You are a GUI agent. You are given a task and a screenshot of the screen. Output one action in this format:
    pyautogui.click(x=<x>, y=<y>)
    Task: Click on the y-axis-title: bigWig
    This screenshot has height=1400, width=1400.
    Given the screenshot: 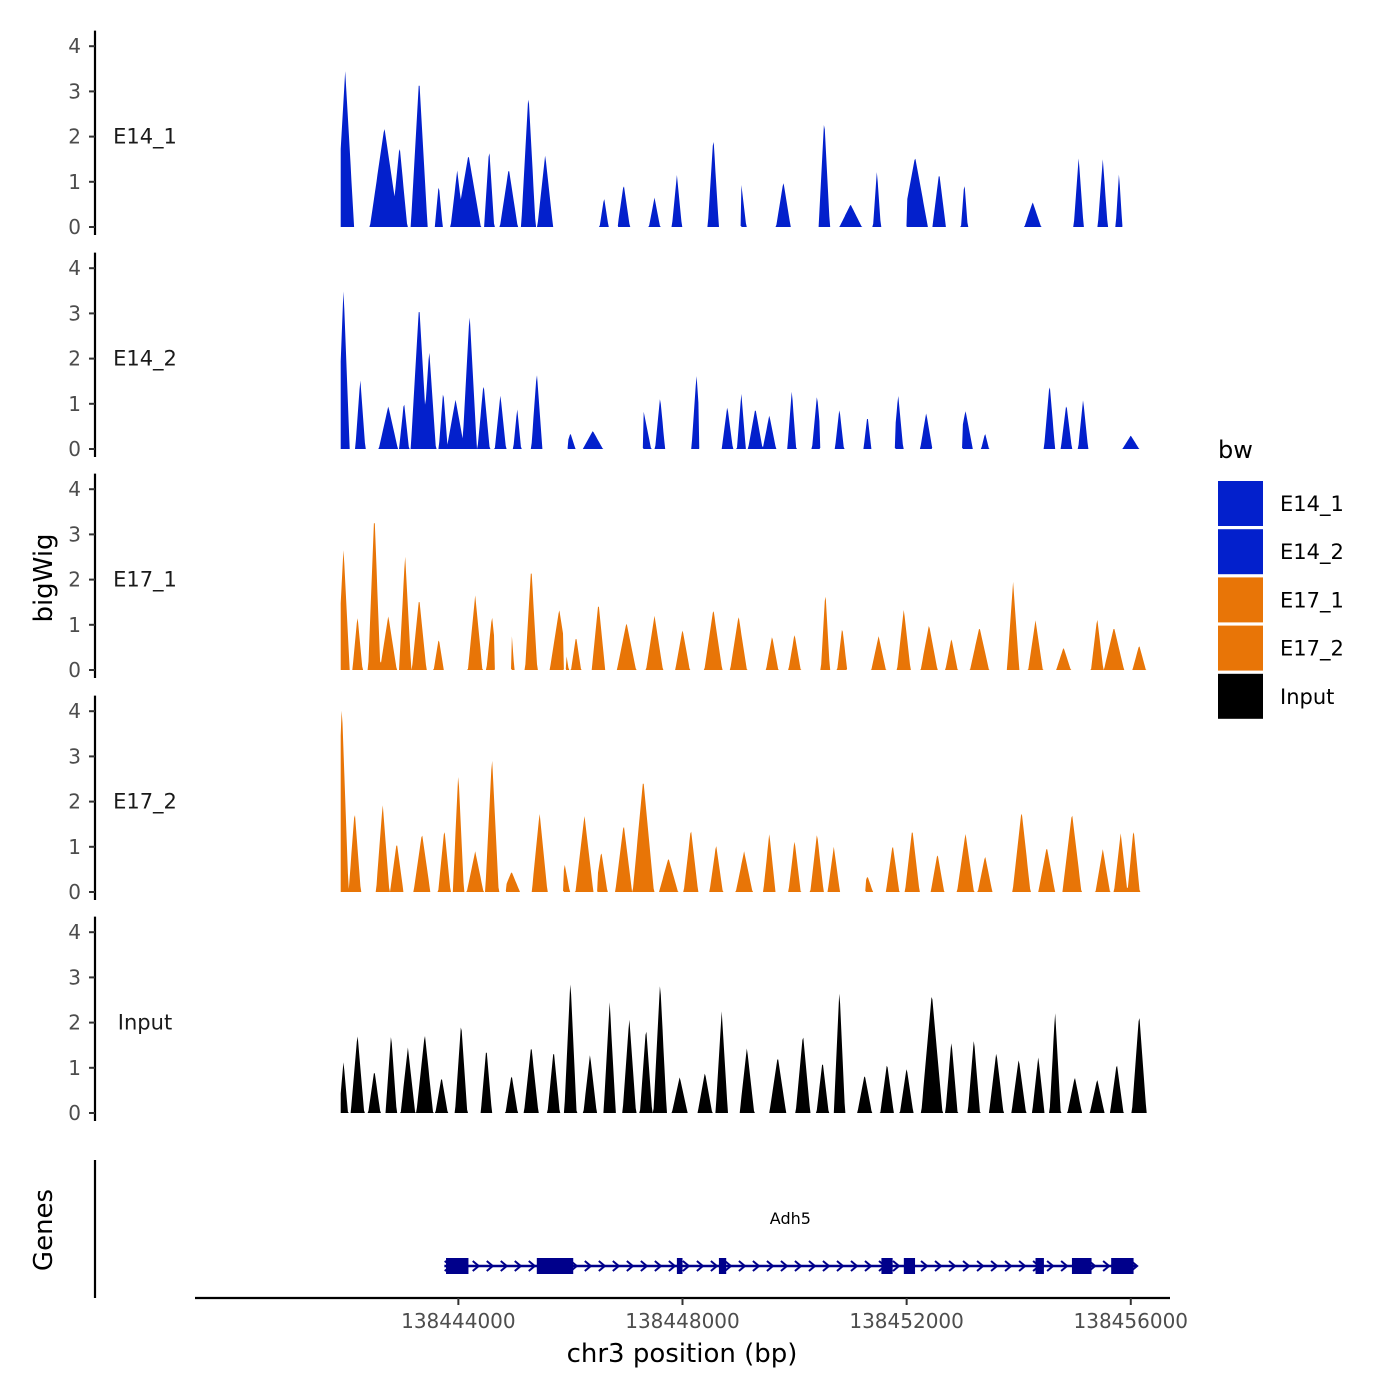 What is the action you would take?
    pyautogui.click(x=44, y=577)
    